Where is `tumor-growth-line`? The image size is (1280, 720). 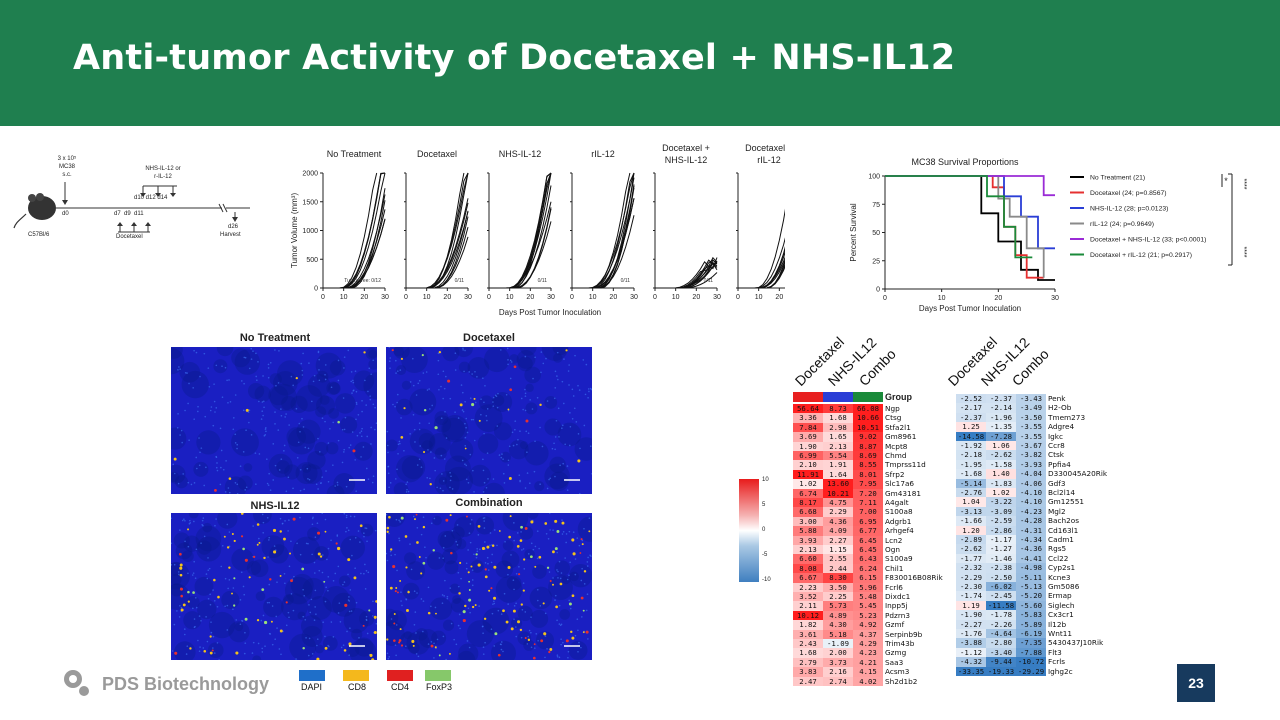
tumor-growth-line is located at coordinates (769, 250).